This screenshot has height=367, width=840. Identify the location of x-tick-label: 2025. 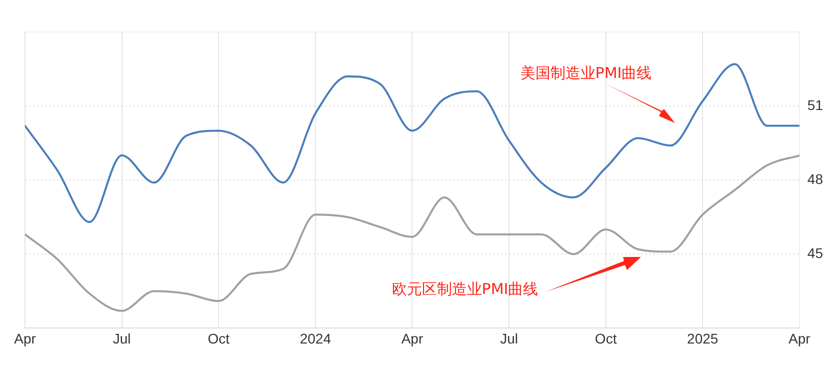
(702, 338).